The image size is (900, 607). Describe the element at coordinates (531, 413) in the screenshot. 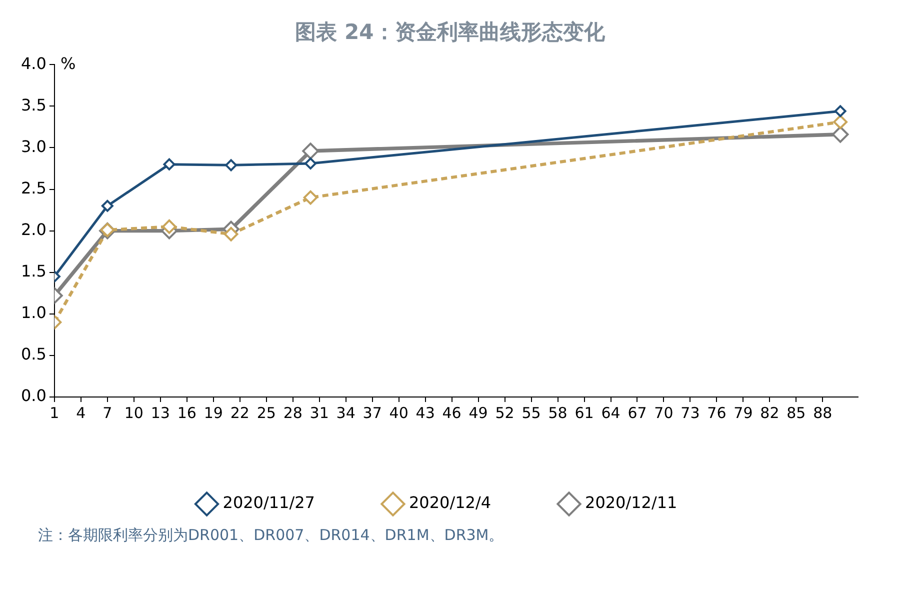

I see `x-tick-label: 55` at that location.